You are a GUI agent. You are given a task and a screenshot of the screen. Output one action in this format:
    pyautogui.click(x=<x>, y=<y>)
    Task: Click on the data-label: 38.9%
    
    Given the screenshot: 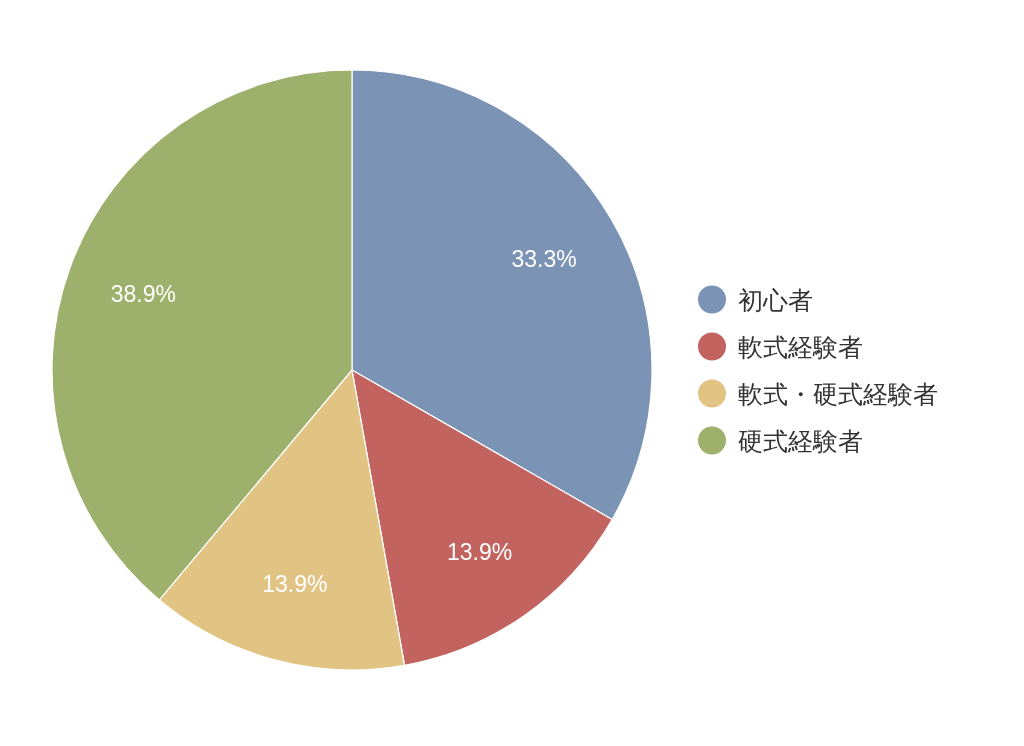 What is the action you would take?
    pyautogui.click(x=143, y=294)
    